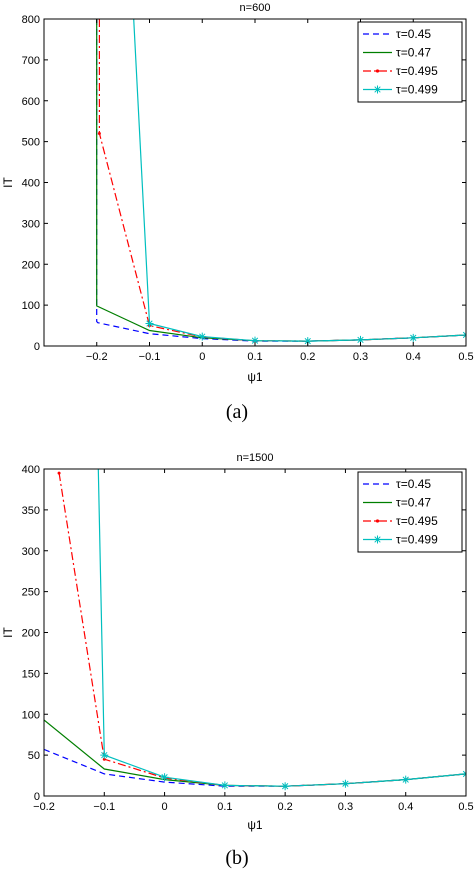  I want to click on y-tick-label: 150, so click(31, 674).